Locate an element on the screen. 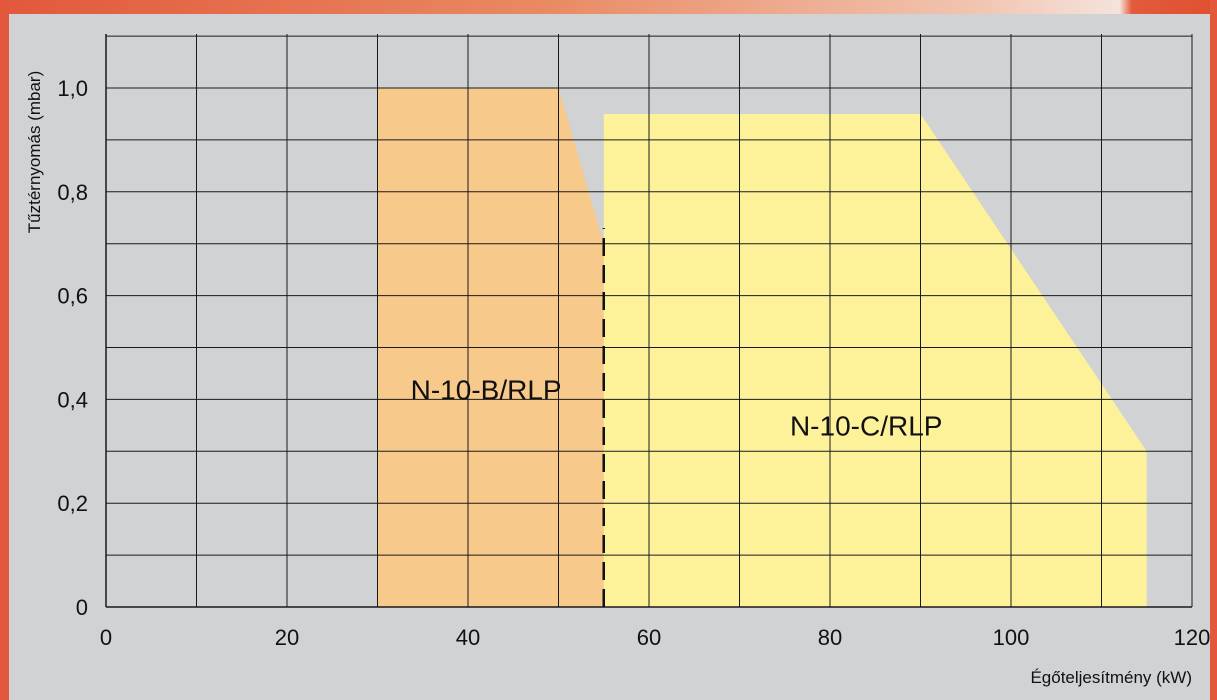 The image size is (1217, 700). x-tick-label: 100 is located at coordinates (1011, 637).